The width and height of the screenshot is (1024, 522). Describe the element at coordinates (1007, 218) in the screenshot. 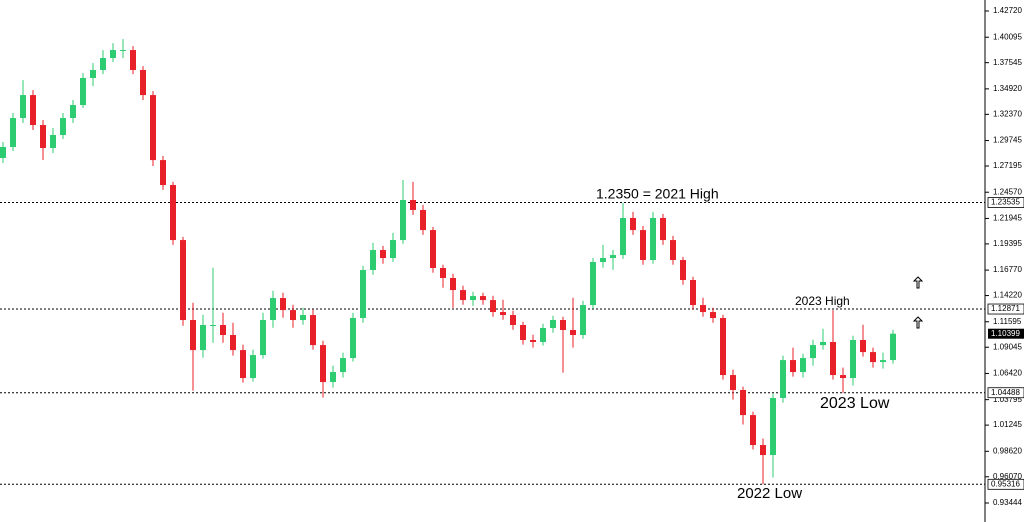

I see `y-tick-label: 1.21945` at that location.